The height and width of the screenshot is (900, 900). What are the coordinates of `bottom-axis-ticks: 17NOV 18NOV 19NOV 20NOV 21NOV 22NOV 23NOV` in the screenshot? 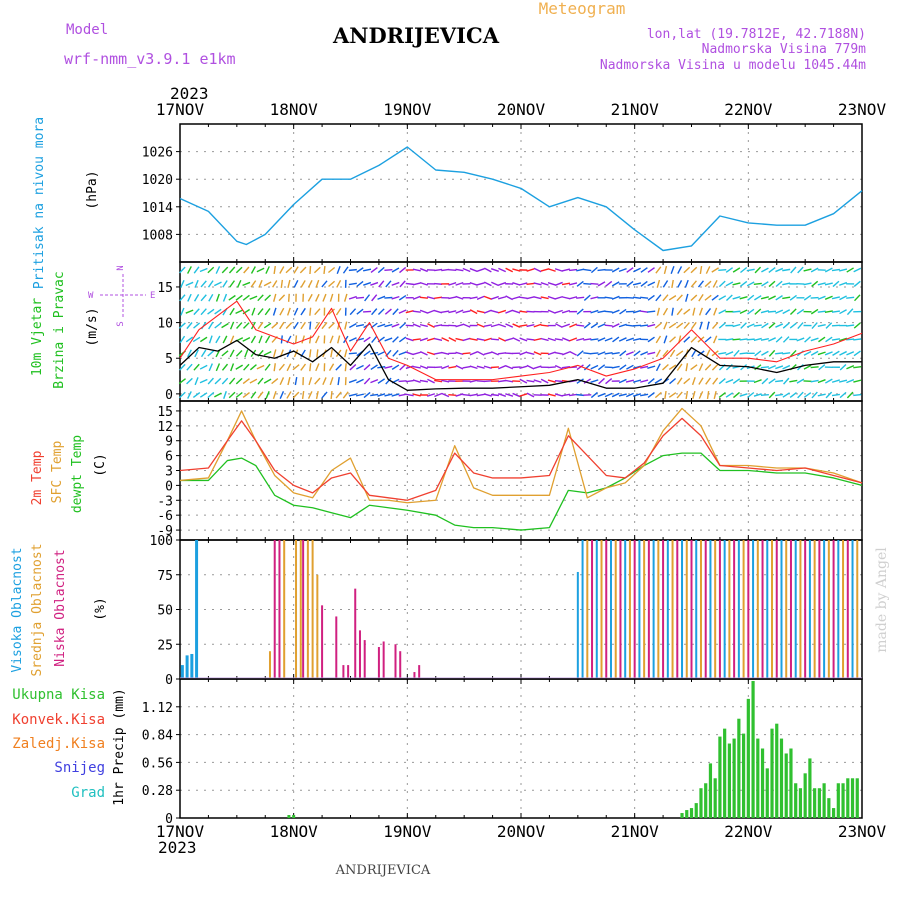 It's located at (521, 831).